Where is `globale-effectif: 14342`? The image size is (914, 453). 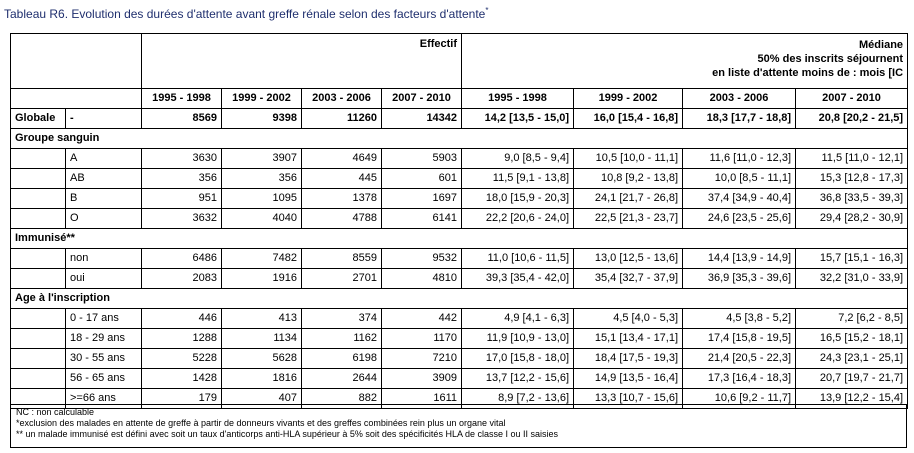 globale-effectif: 14342 is located at coordinates (421, 118).